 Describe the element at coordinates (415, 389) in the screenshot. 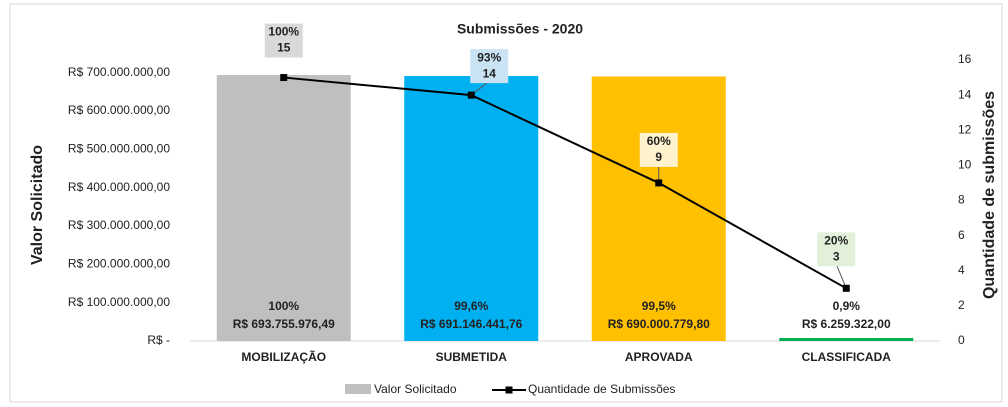

I see `legend-label: Valor Solicitado` at that location.